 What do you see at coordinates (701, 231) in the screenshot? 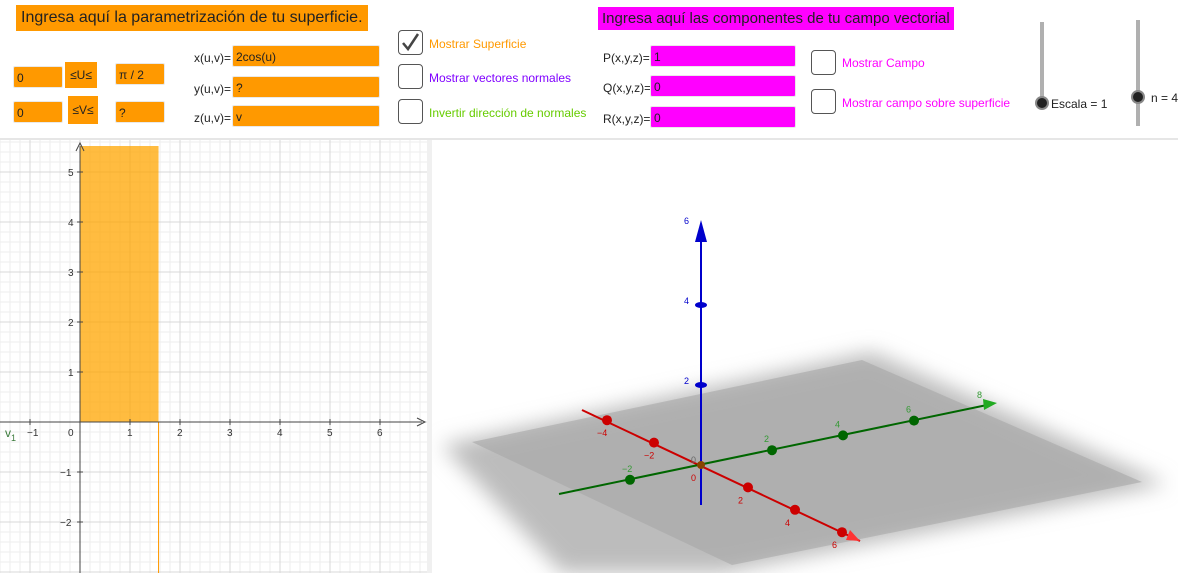
I see `z-axis-3d-arrow` at bounding box center [701, 231].